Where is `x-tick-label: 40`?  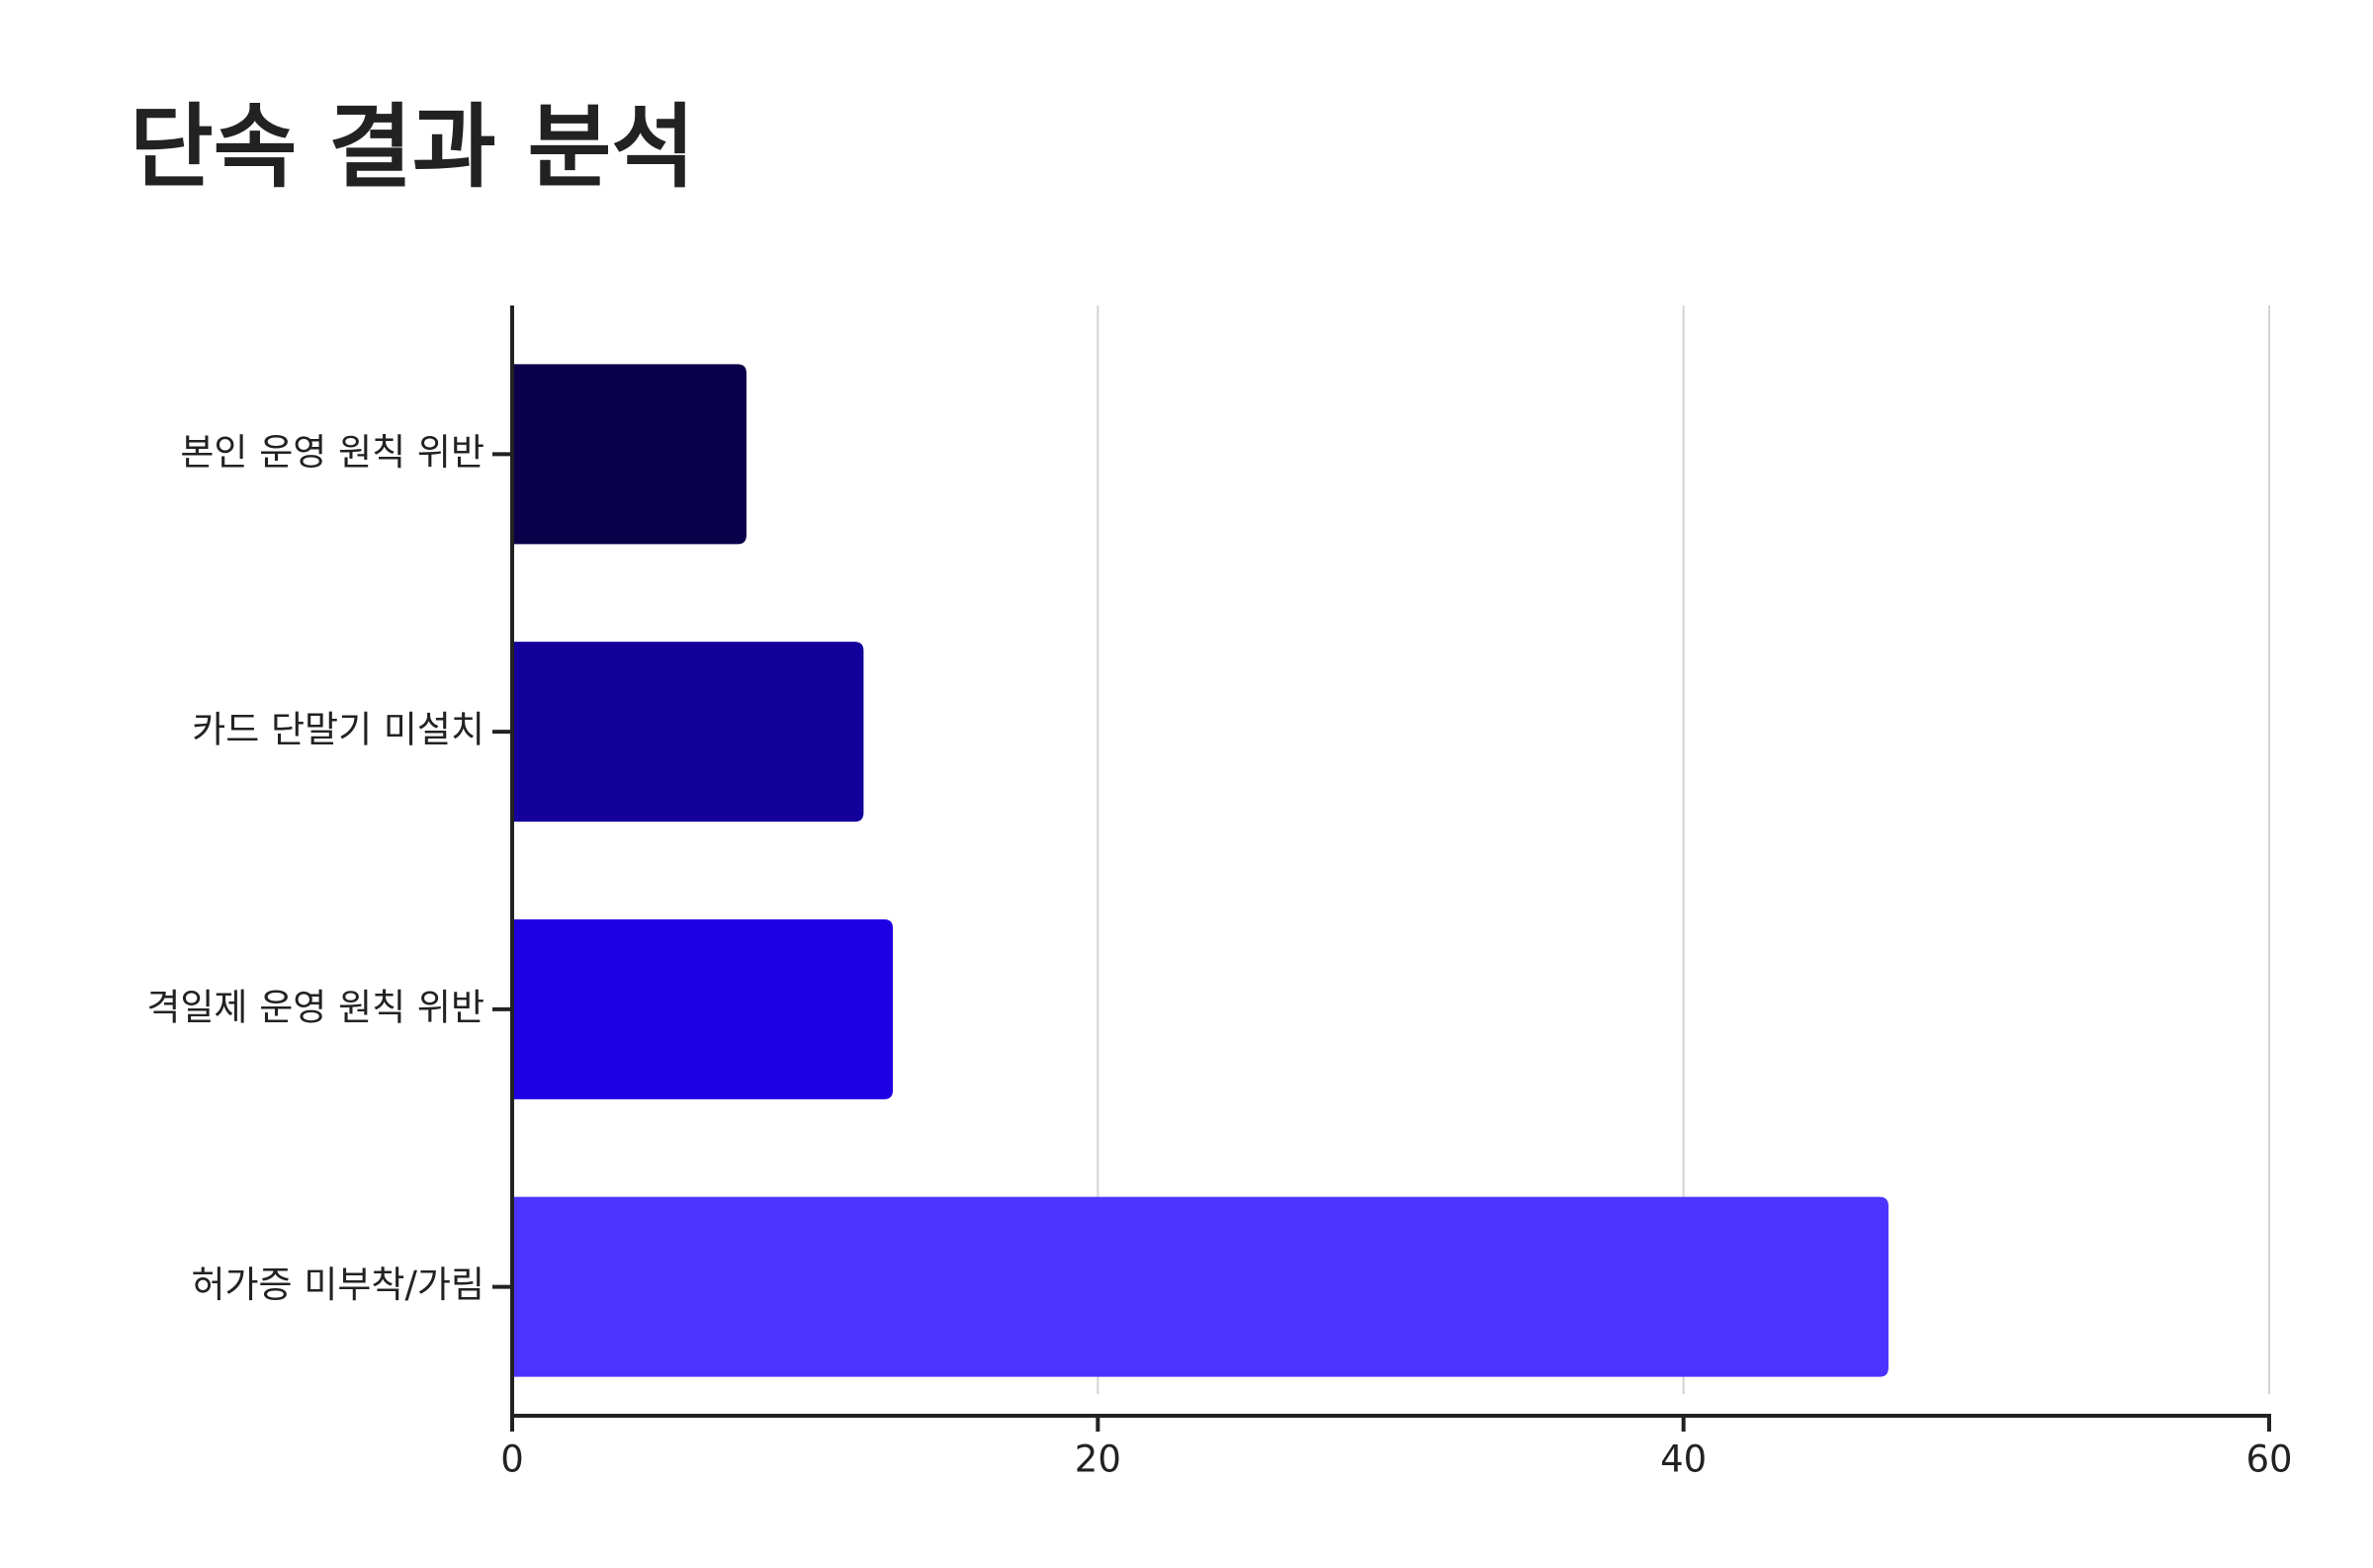
x-tick-label: 40 is located at coordinates (1683, 1460).